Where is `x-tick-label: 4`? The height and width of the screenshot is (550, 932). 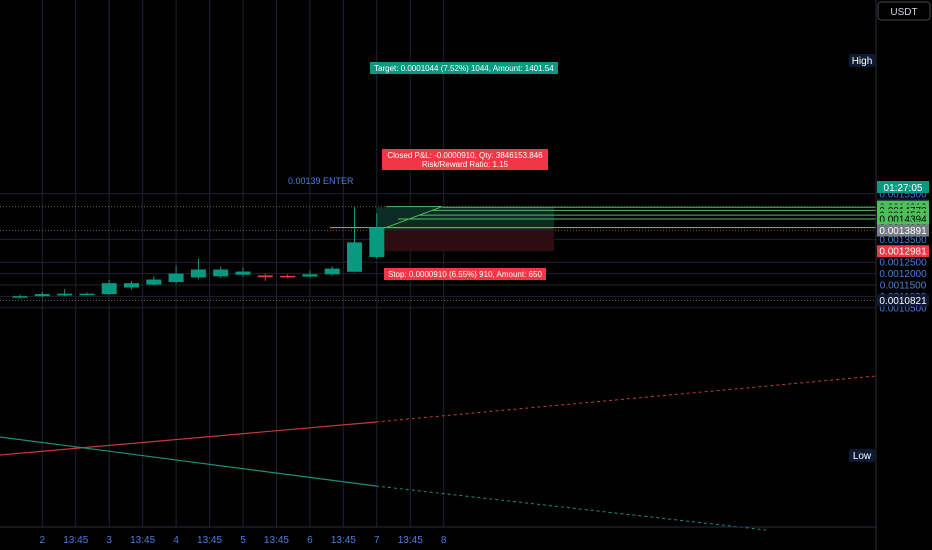 x-tick-label: 4 is located at coordinates (176, 540).